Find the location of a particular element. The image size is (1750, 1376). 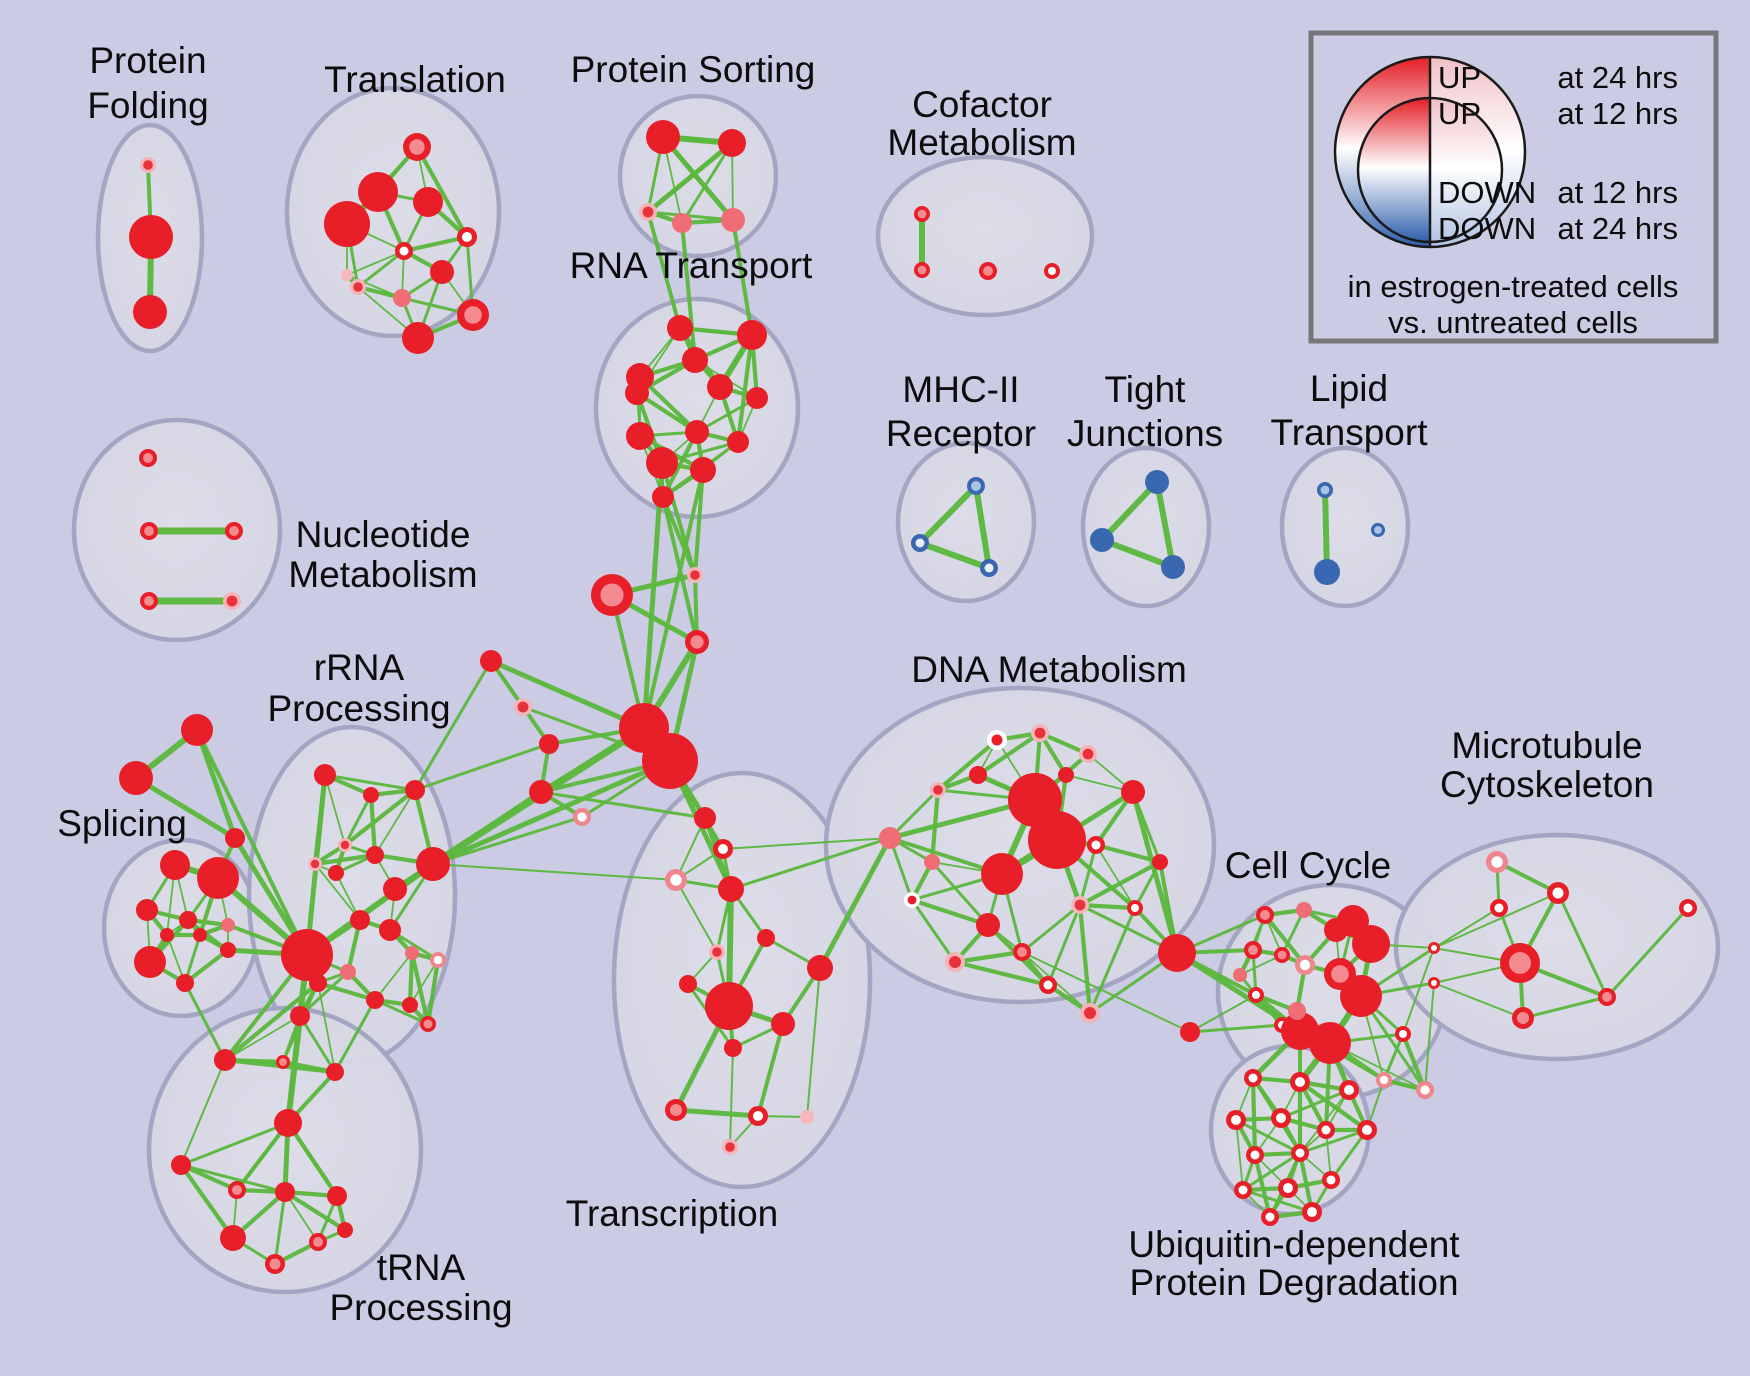

legend-row-2-direction: DOWN is located at coordinates (1487, 192).